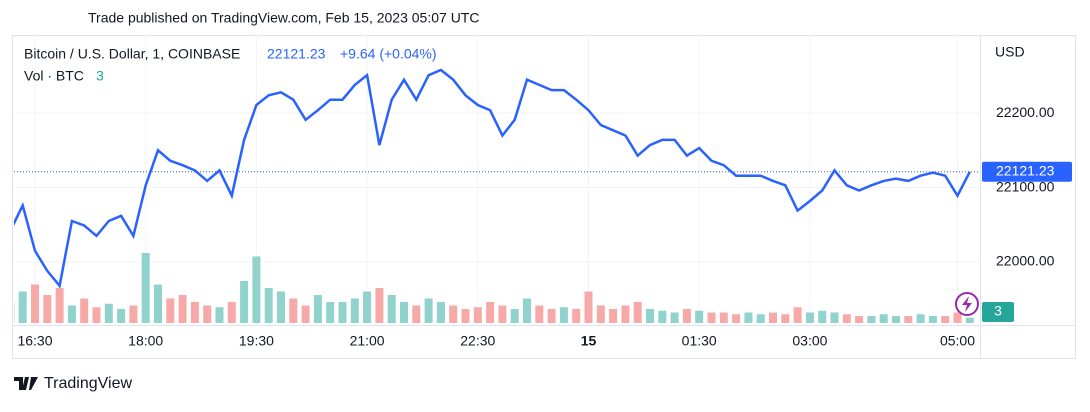 The image size is (1090, 412). Describe the element at coordinates (256, 341) in the screenshot. I see `x-tick-label: 19:30` at that location.